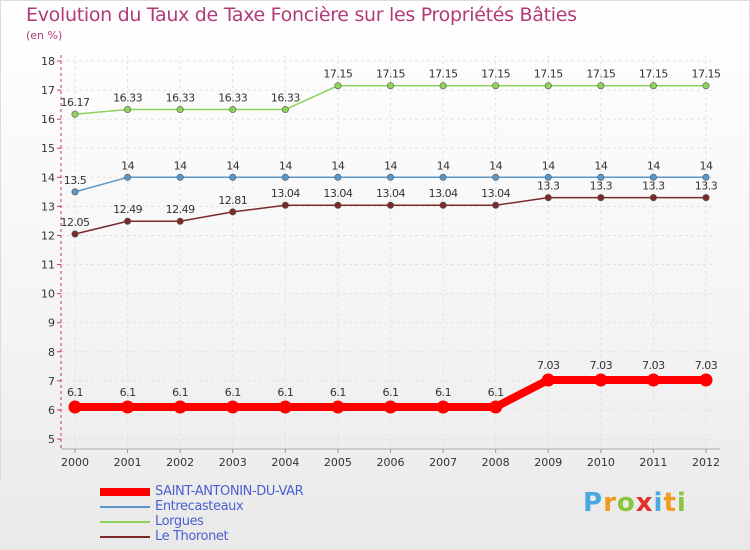 The width and height of the screenshot is (750, 550). What do you see at coordinates (48, 148) in the screenshot?
I see `y-tick-label: 15` at bounding box center [48, 148].